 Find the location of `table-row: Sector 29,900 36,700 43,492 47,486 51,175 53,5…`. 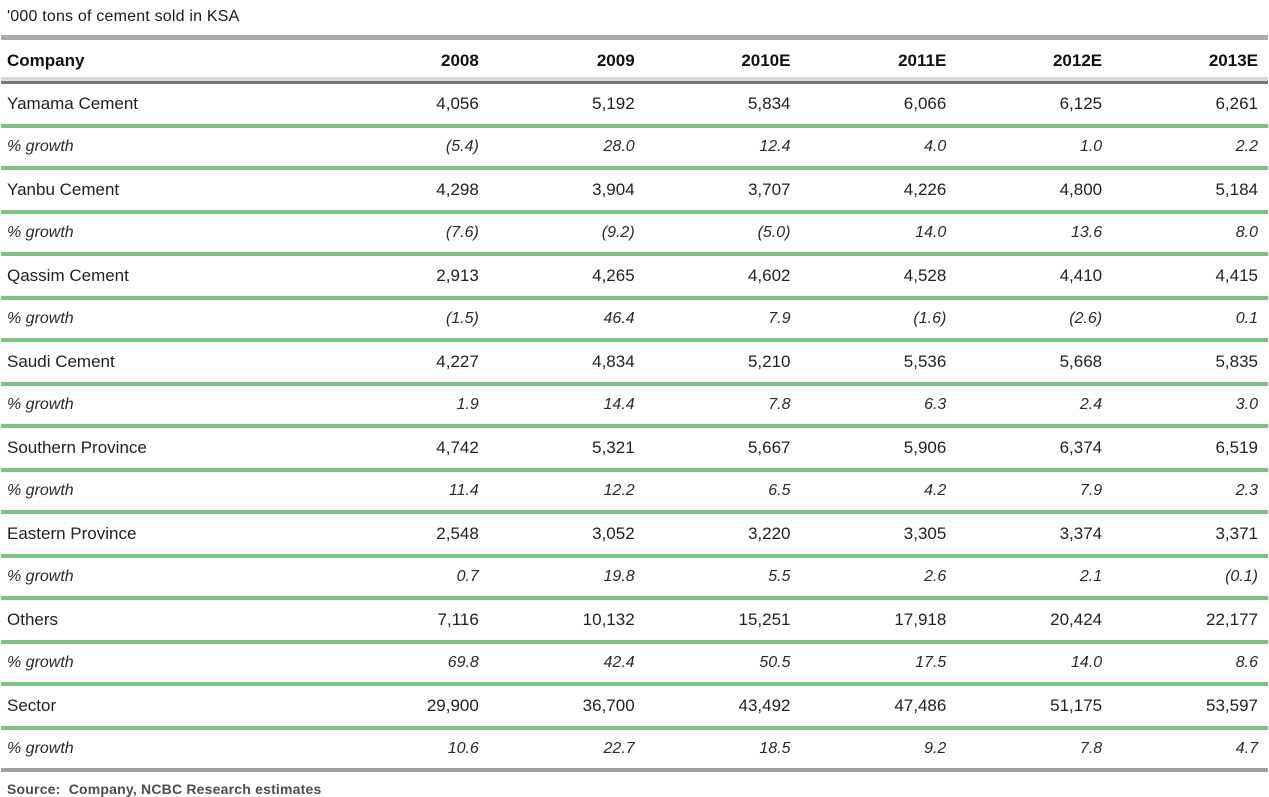

table-row: Sector 29,900 36,700 43,492 47,486 51,175 53,5… is located at coordinates (634, 706).